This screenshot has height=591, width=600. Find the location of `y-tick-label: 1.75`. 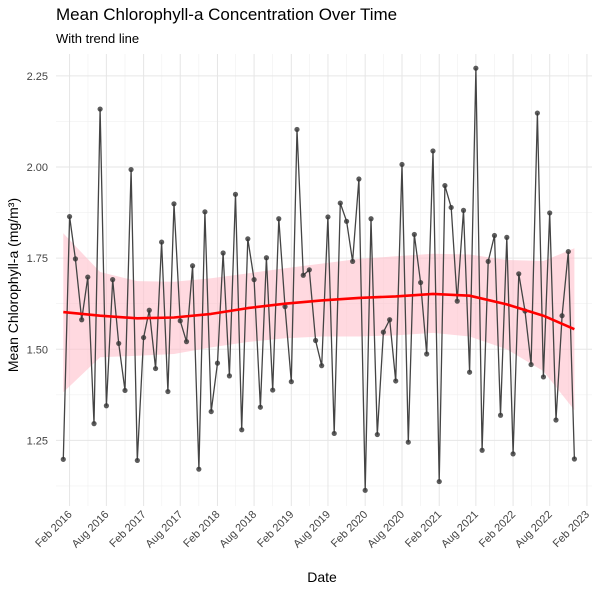

y-tick-label: 1.75 is located at coordinates (37, 259).